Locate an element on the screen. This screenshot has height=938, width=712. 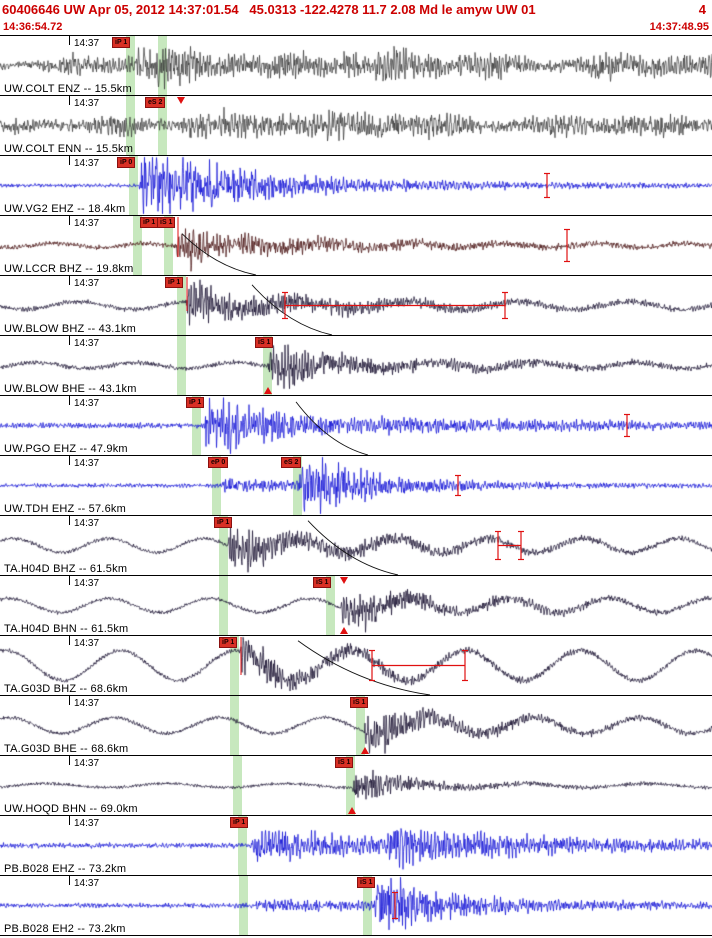
trace-label: UW.COLT ENN -- 15.5km is located at coordinates (69, 149).